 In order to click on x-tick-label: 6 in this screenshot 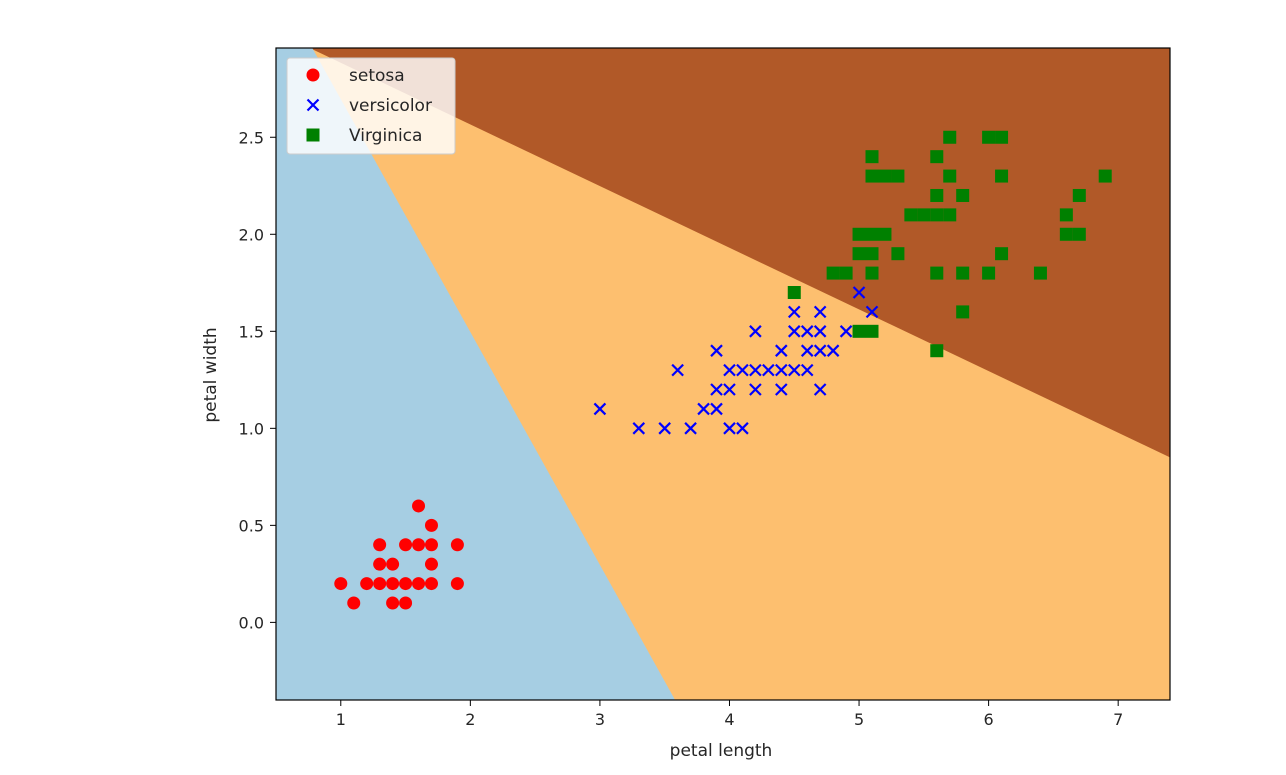, I will do `click(989, 719)`.